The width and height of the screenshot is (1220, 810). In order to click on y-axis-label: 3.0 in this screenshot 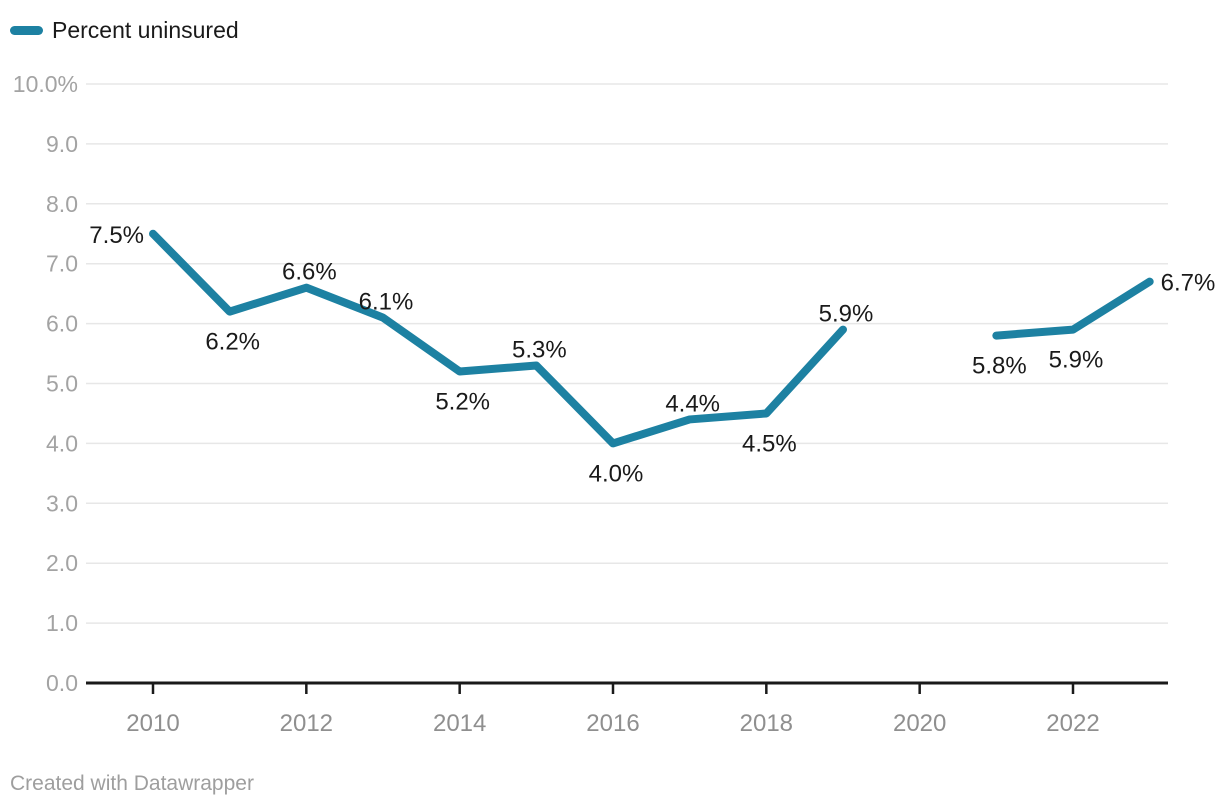, I will do `click(62, 503)`.